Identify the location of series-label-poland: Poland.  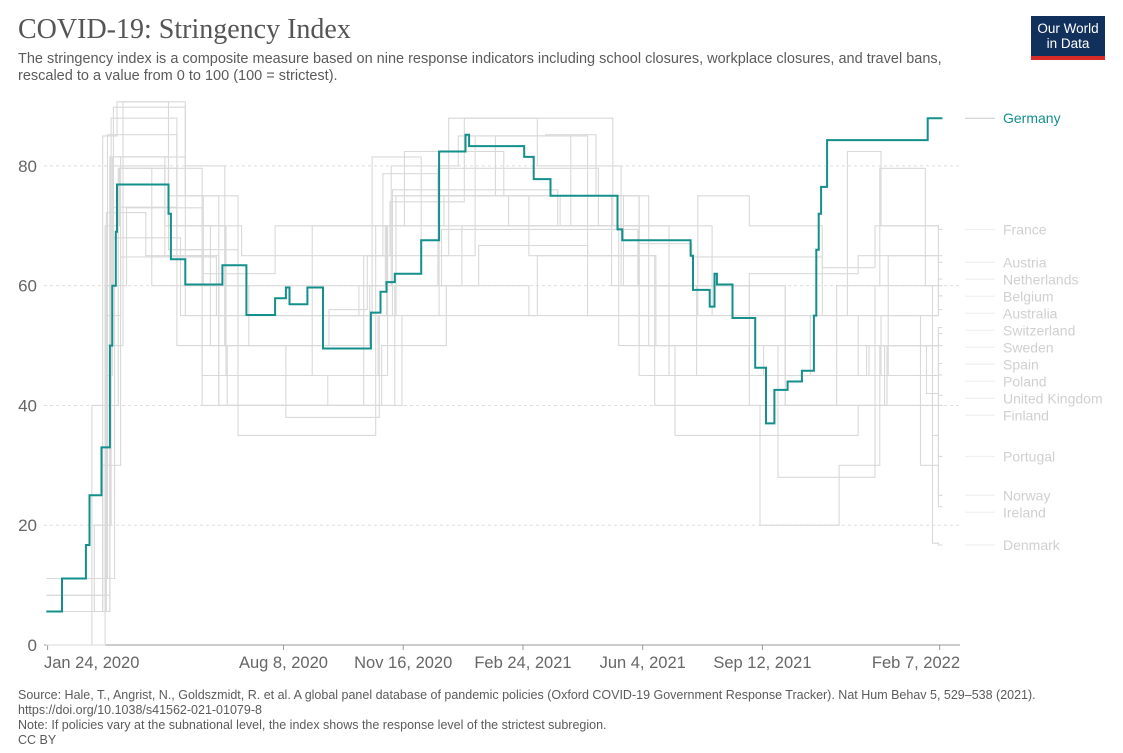
(1025, 381).